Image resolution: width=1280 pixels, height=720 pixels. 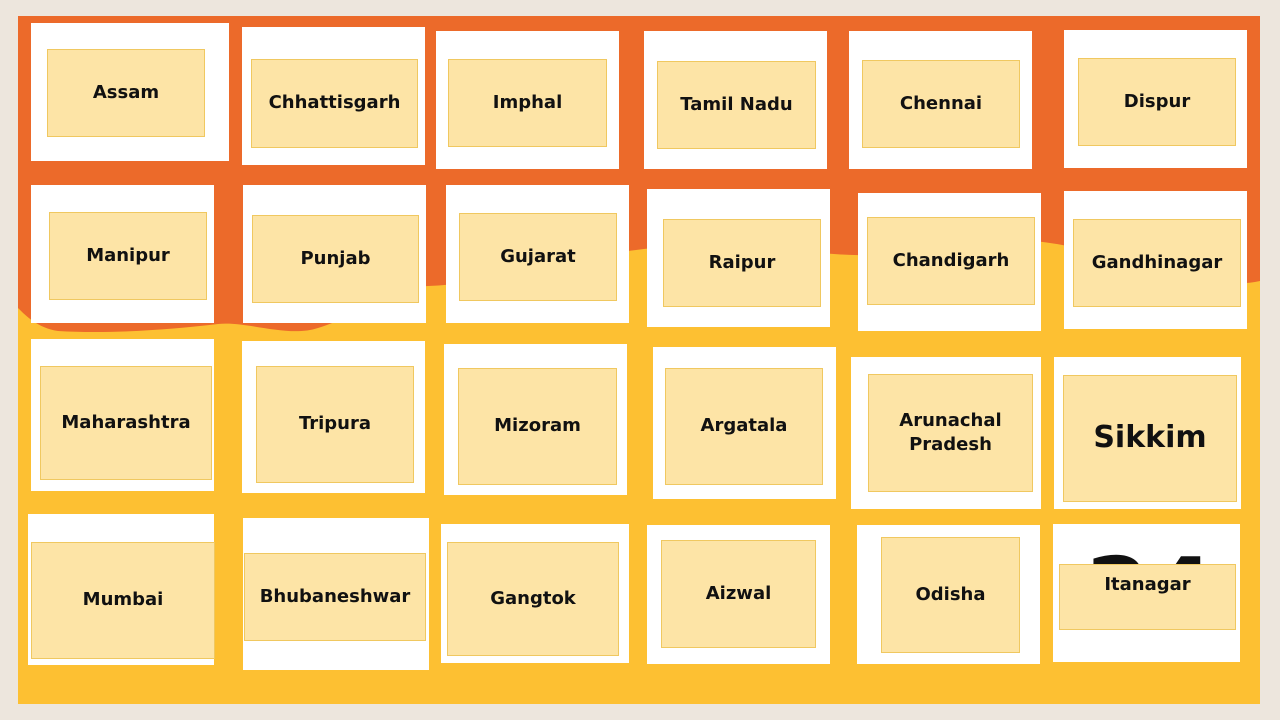 What do you see at coordinates (126, 423) in the screenshot?
I see `tile-maharashtra: Maharashtra` at bounding box center [126, 423].